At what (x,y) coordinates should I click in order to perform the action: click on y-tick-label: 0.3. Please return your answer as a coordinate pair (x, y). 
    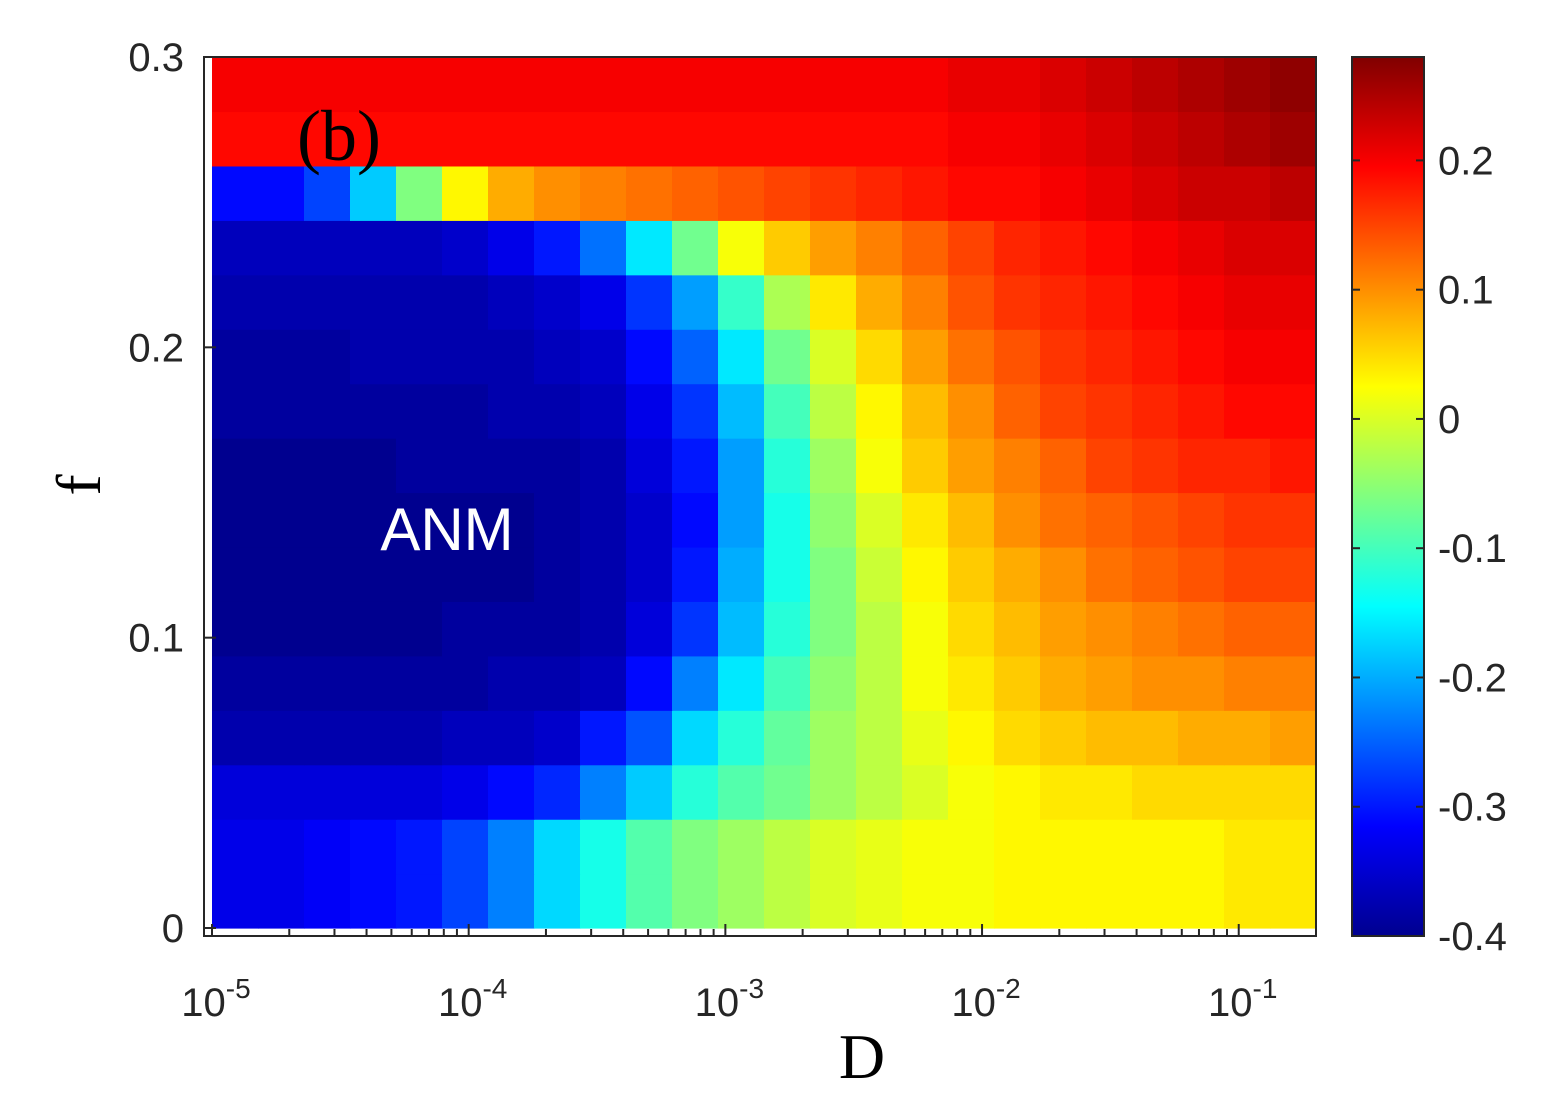
    Looking at the image, I should click on (156, 58).